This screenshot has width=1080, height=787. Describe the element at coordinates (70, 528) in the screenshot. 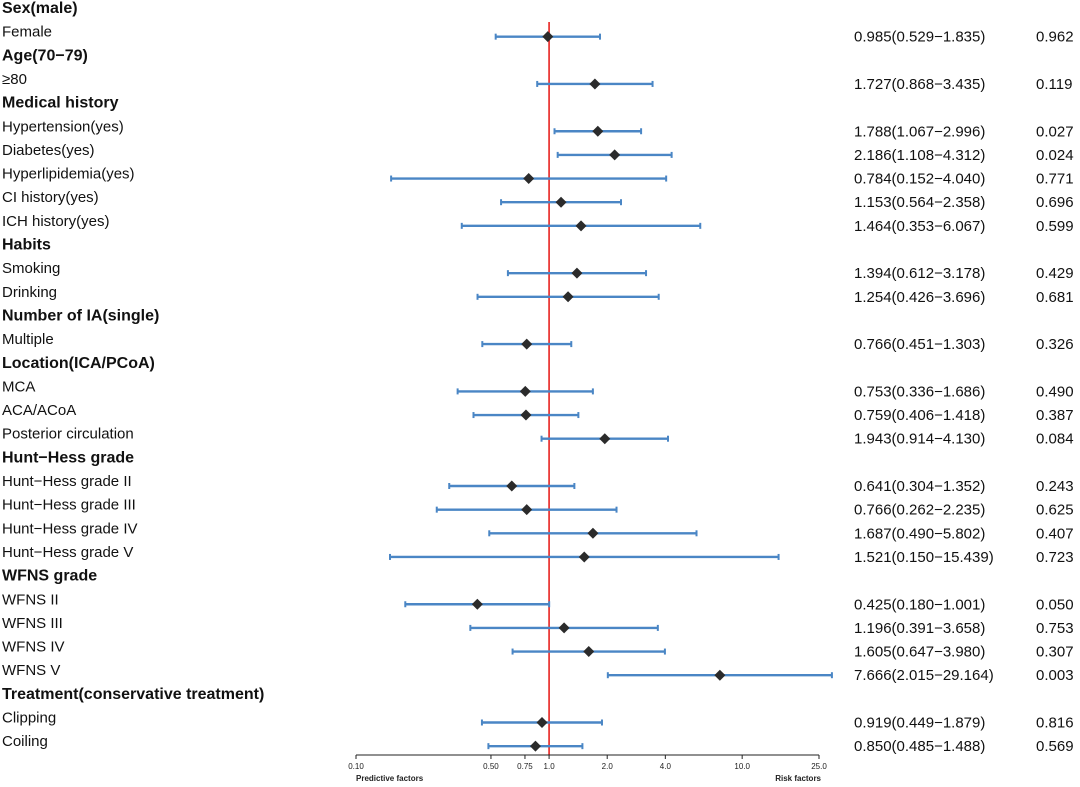

I see `row-label: Hunt−Hess grade IV` at that location.